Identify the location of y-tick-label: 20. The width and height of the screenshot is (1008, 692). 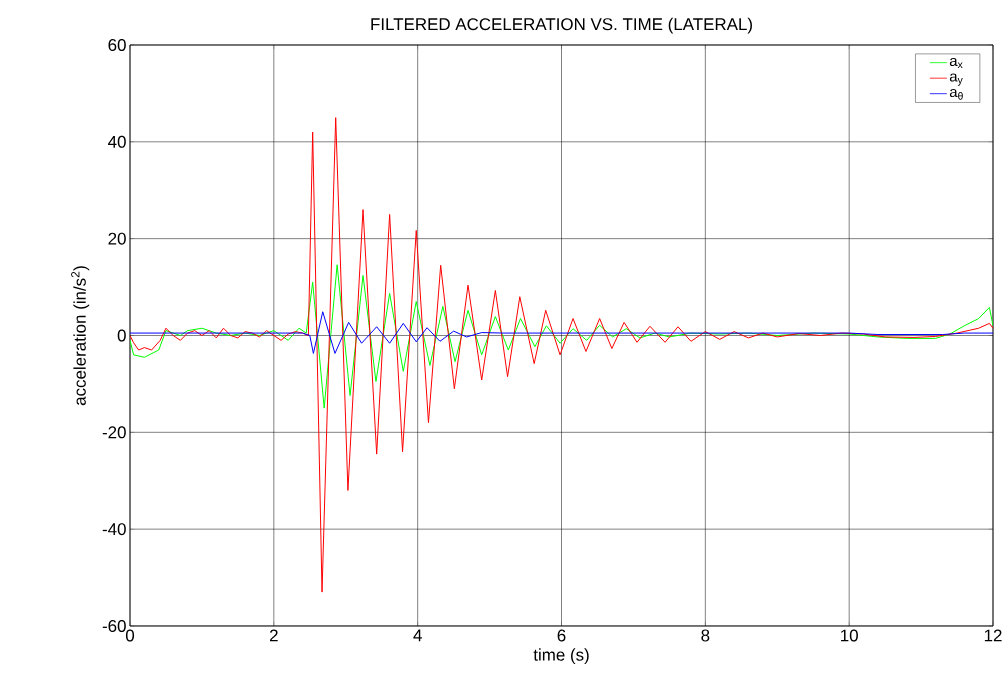
(117, 238).